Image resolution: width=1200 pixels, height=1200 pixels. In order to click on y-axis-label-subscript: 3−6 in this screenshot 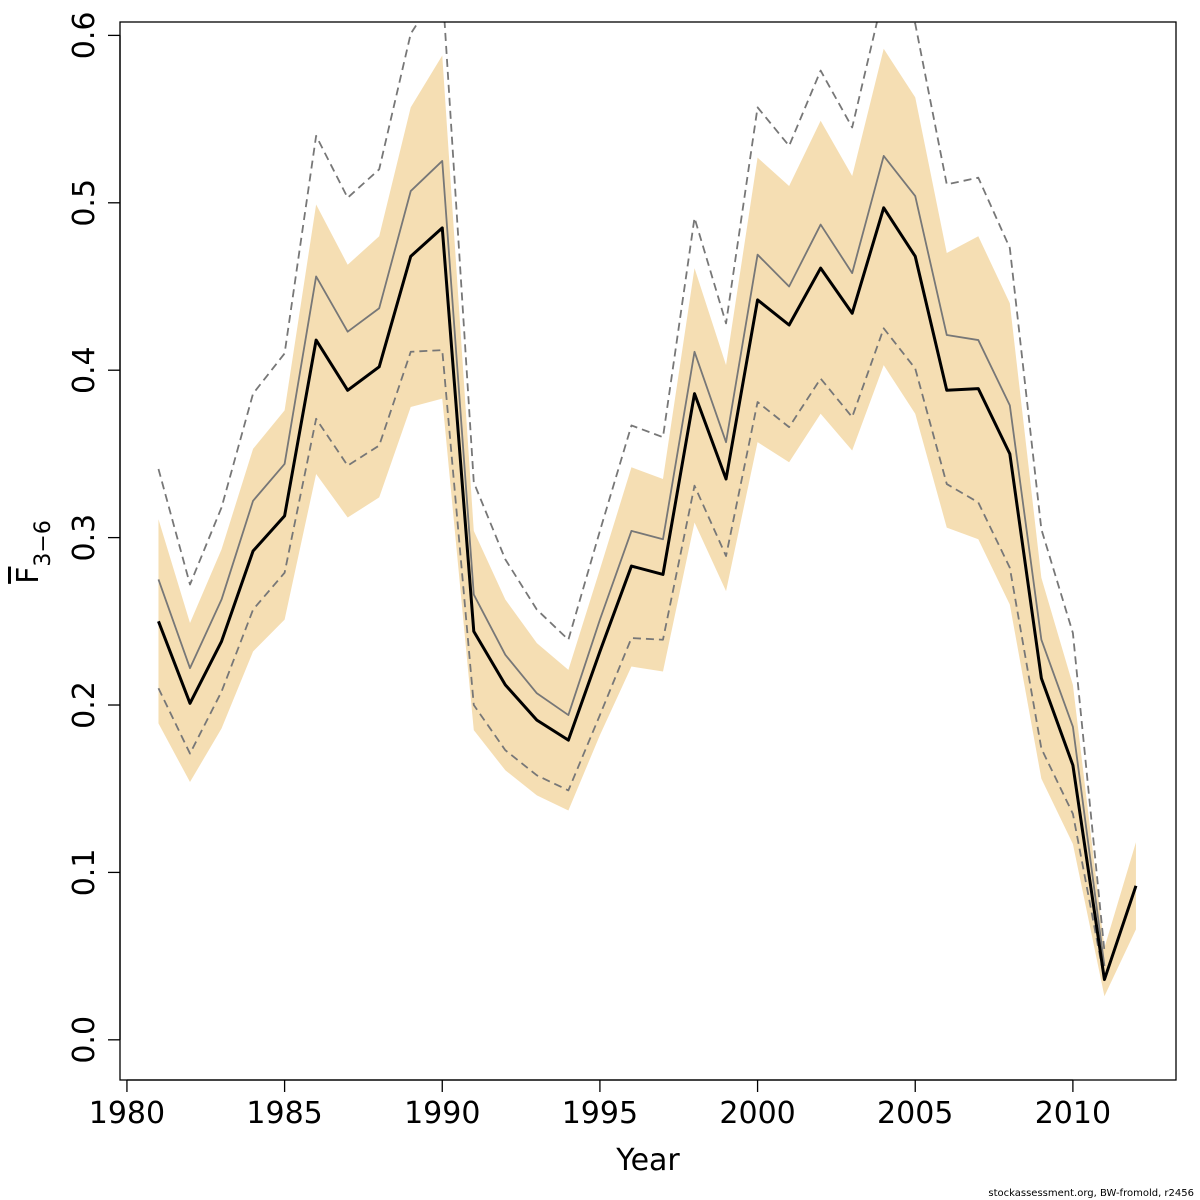, I will do `click(43, 543)`.